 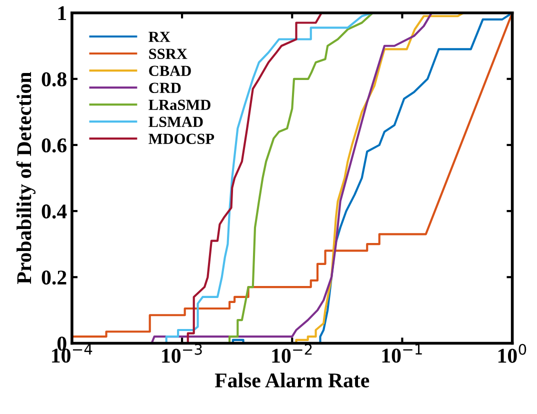 I want to click on x-tick-label: 10$^{0}$, so click(x=512, y=353).